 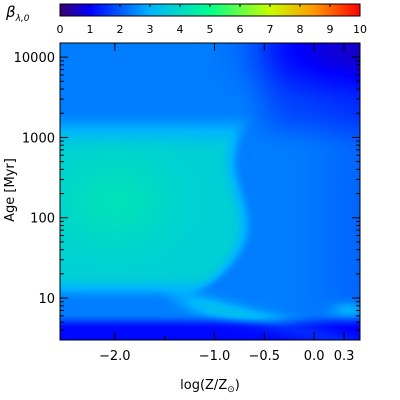 I want to click on colorbar-tick-label: 1, so click(x=90, y=29).